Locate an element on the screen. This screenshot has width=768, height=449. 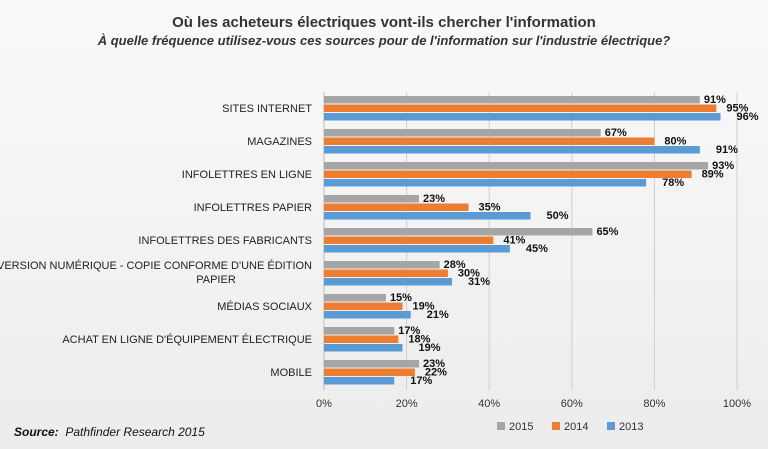
category-label: MOBILE is located at coordinates (291, 373).